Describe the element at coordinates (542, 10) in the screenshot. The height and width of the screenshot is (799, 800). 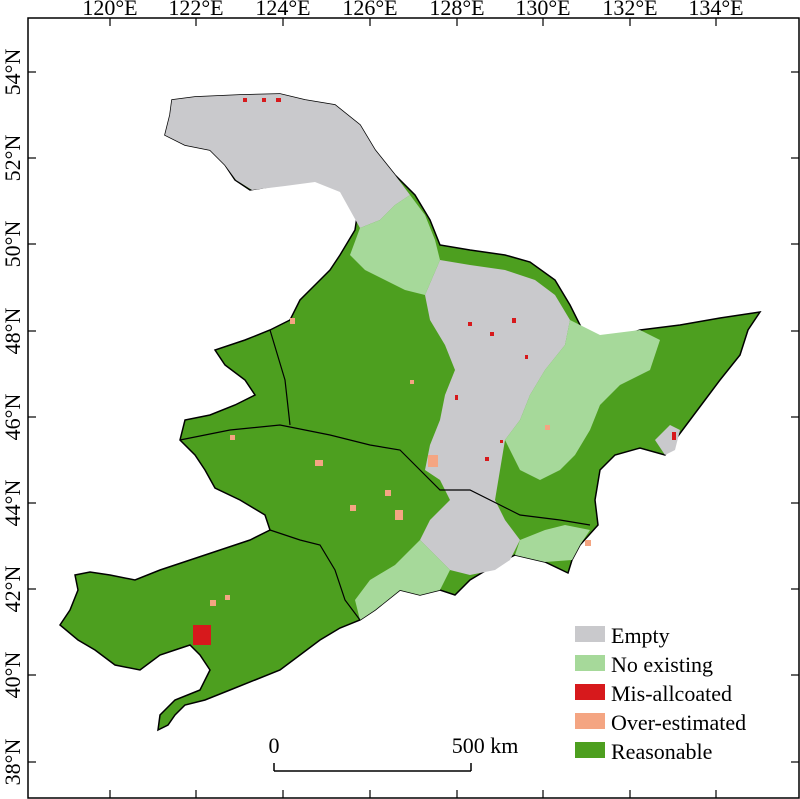
I see `lon-label-130: 130°E` at that location.